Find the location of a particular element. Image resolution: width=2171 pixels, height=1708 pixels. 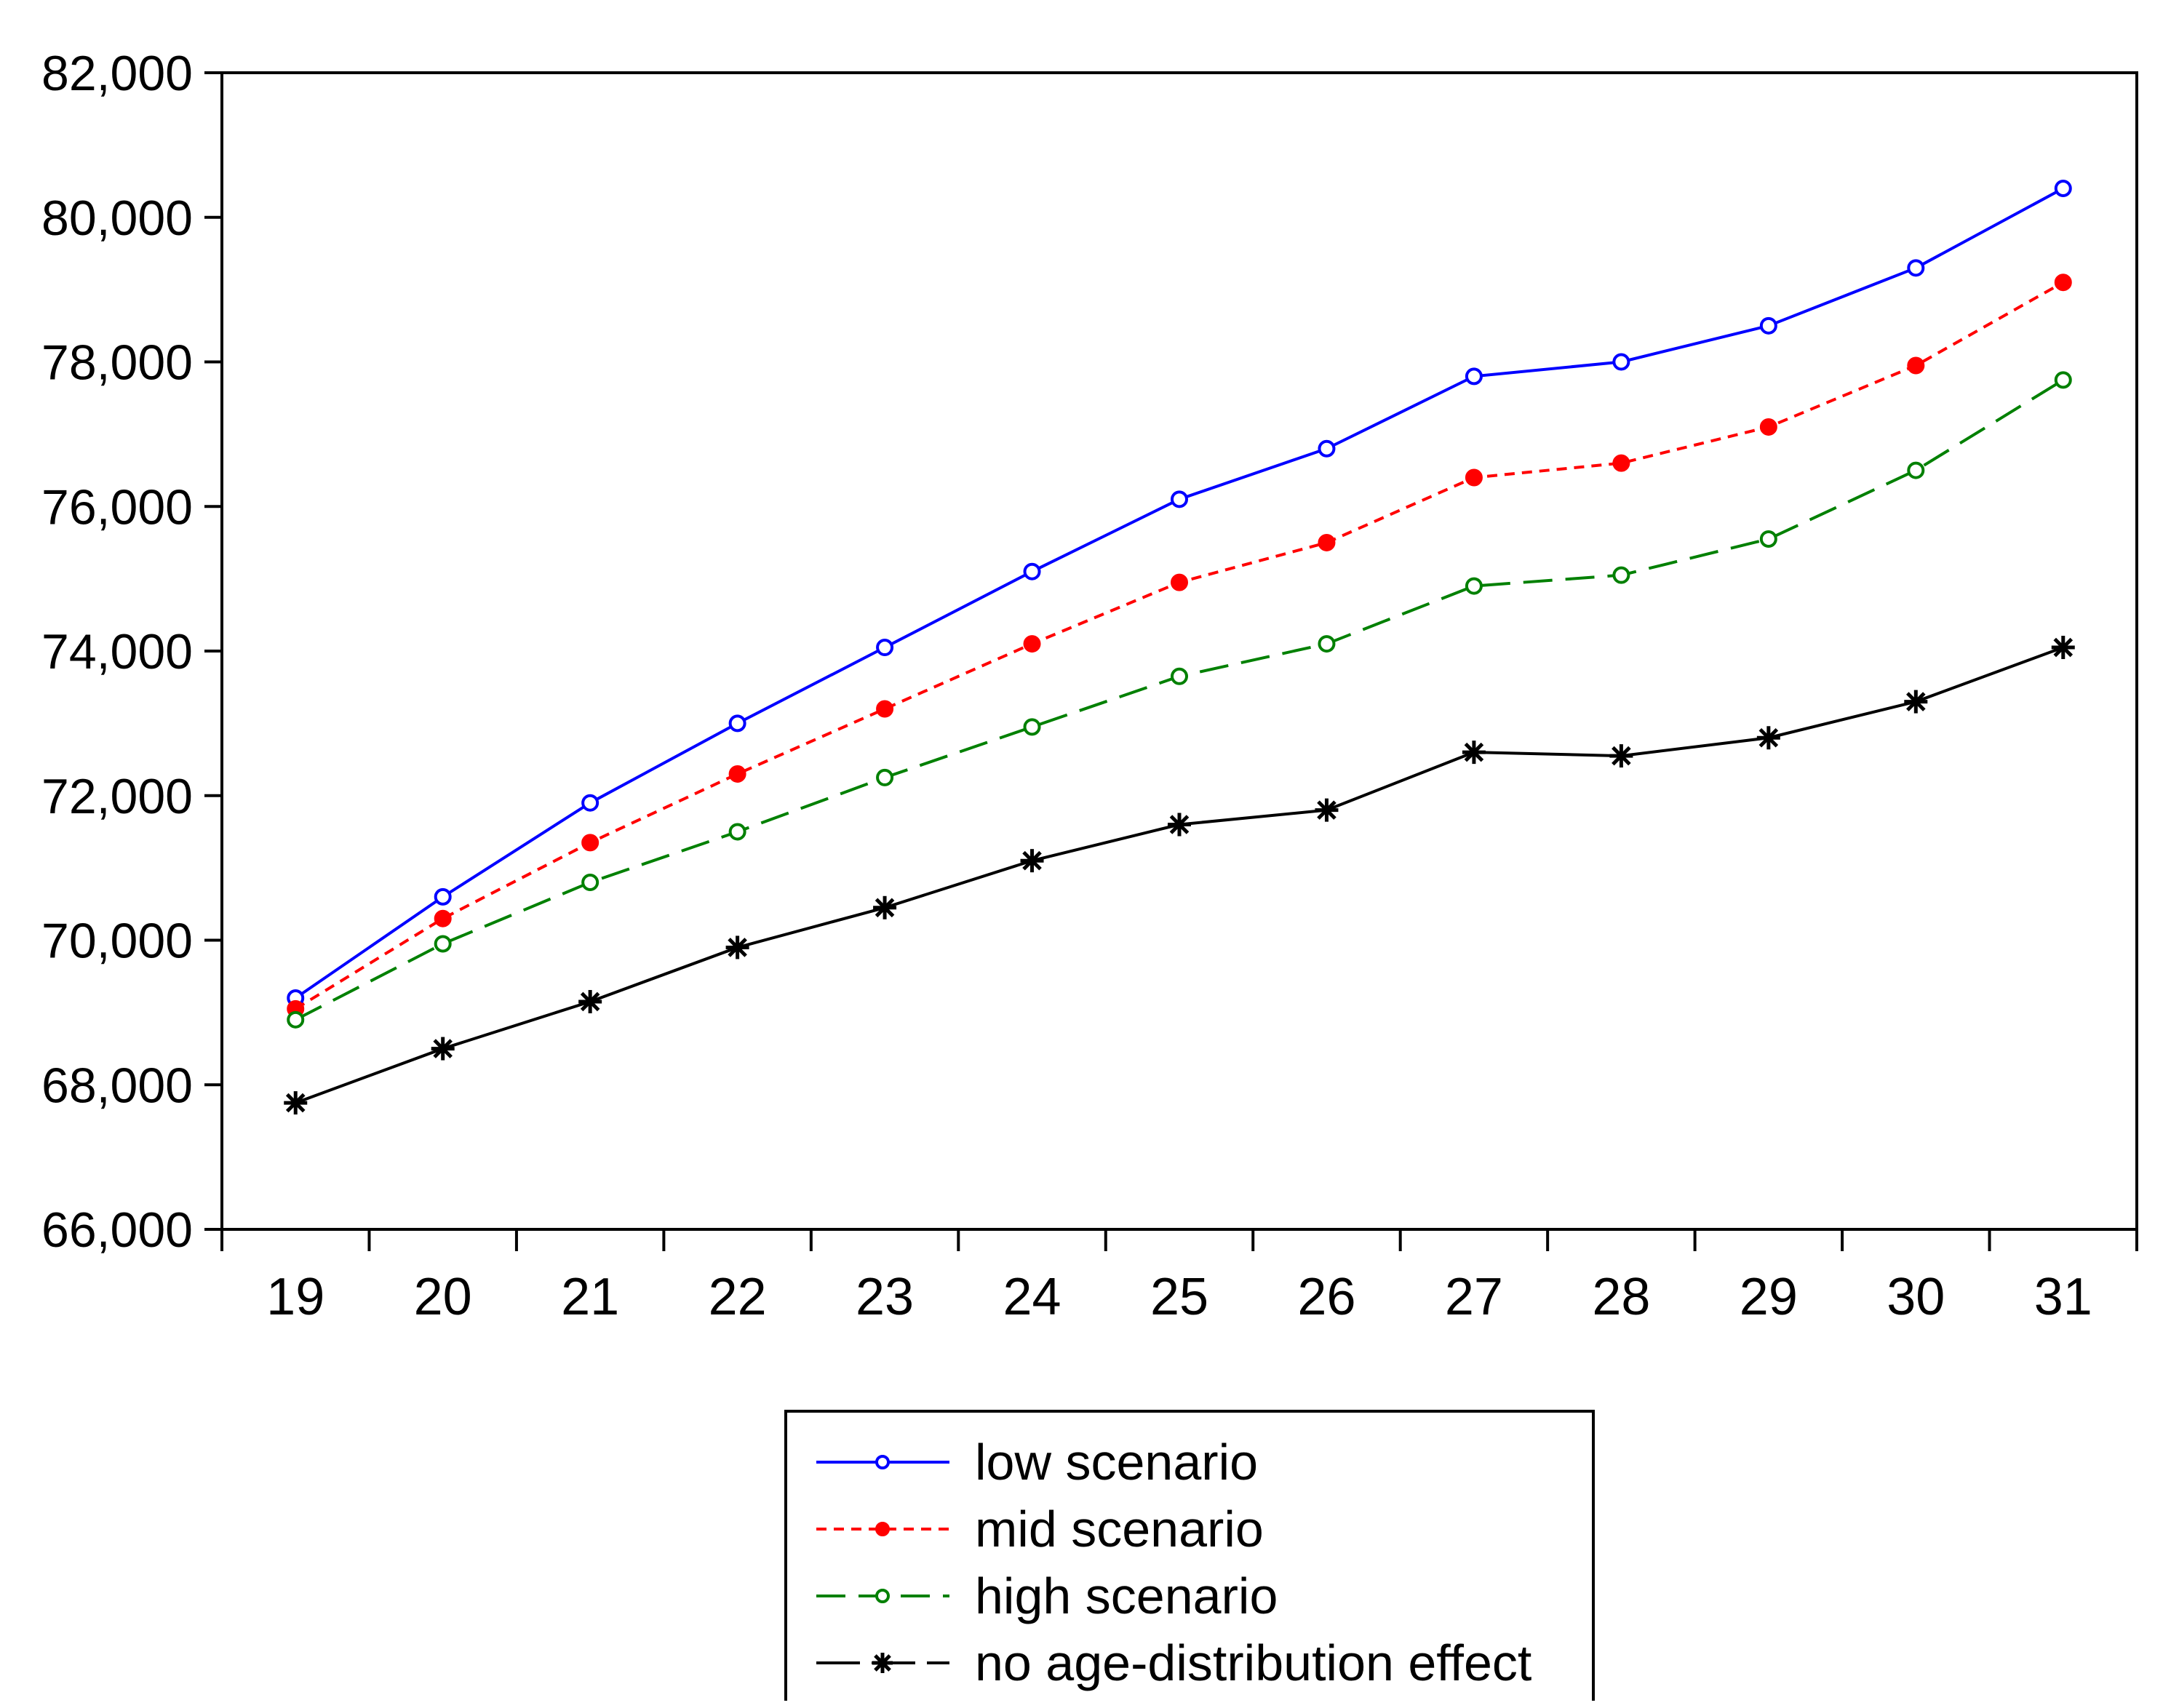

legend-item: mid scenario is located at coordinates (1040, 1529).